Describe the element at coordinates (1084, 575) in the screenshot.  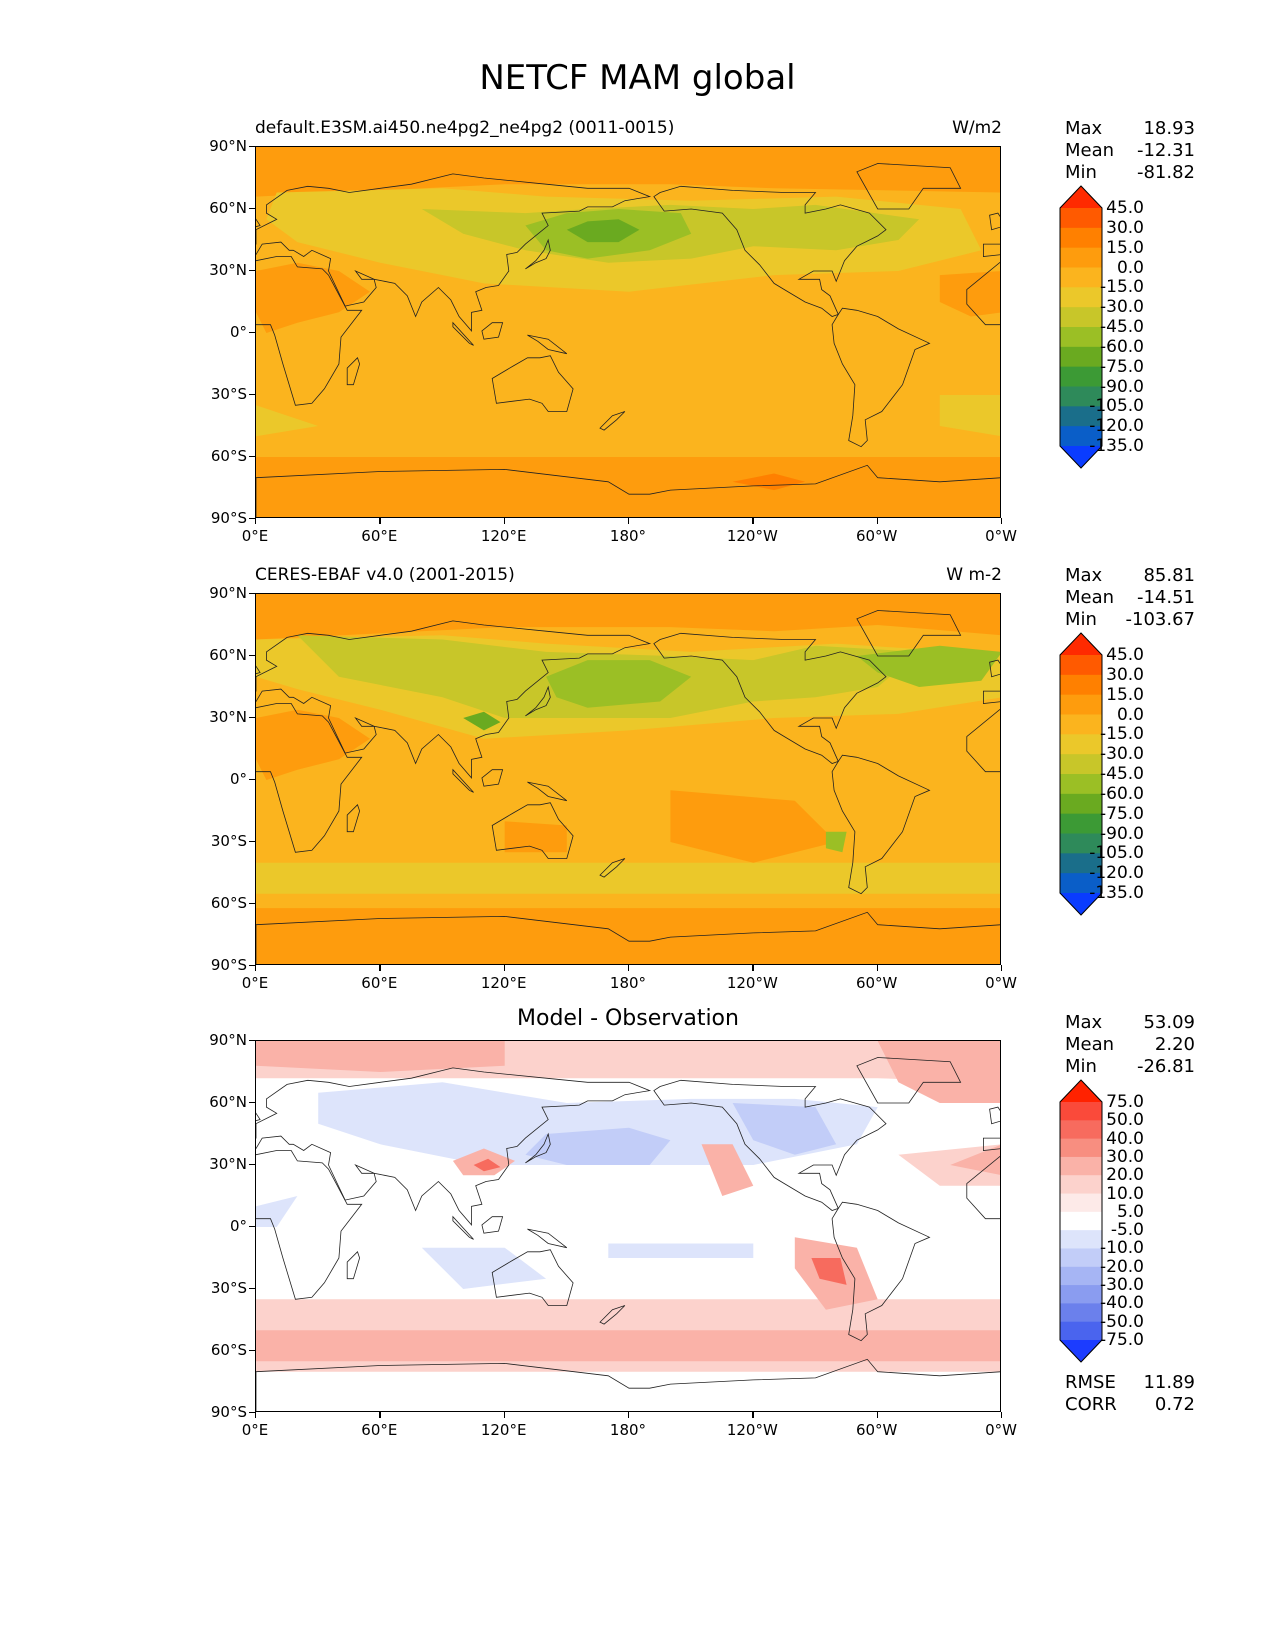
I see `stat-label: Max` at that location.